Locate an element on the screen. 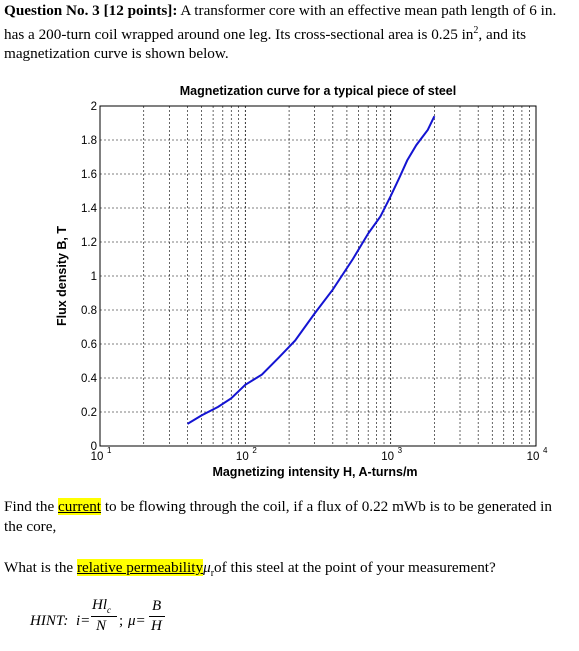 The width and height of the screenshot is (579, 651). x-tick-exponent: 3 is located at coordinates (400, 450).